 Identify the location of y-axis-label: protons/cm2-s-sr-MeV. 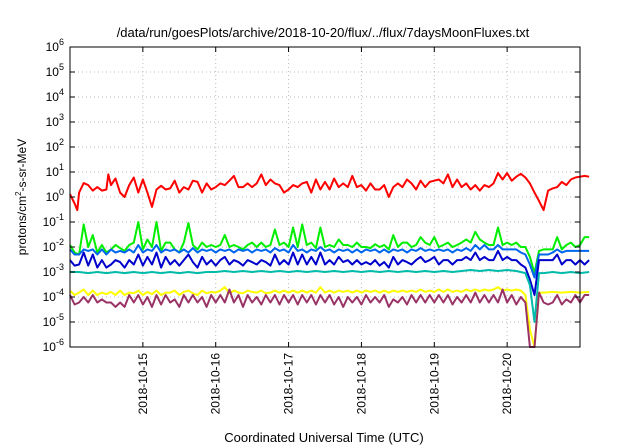
(21, 197).